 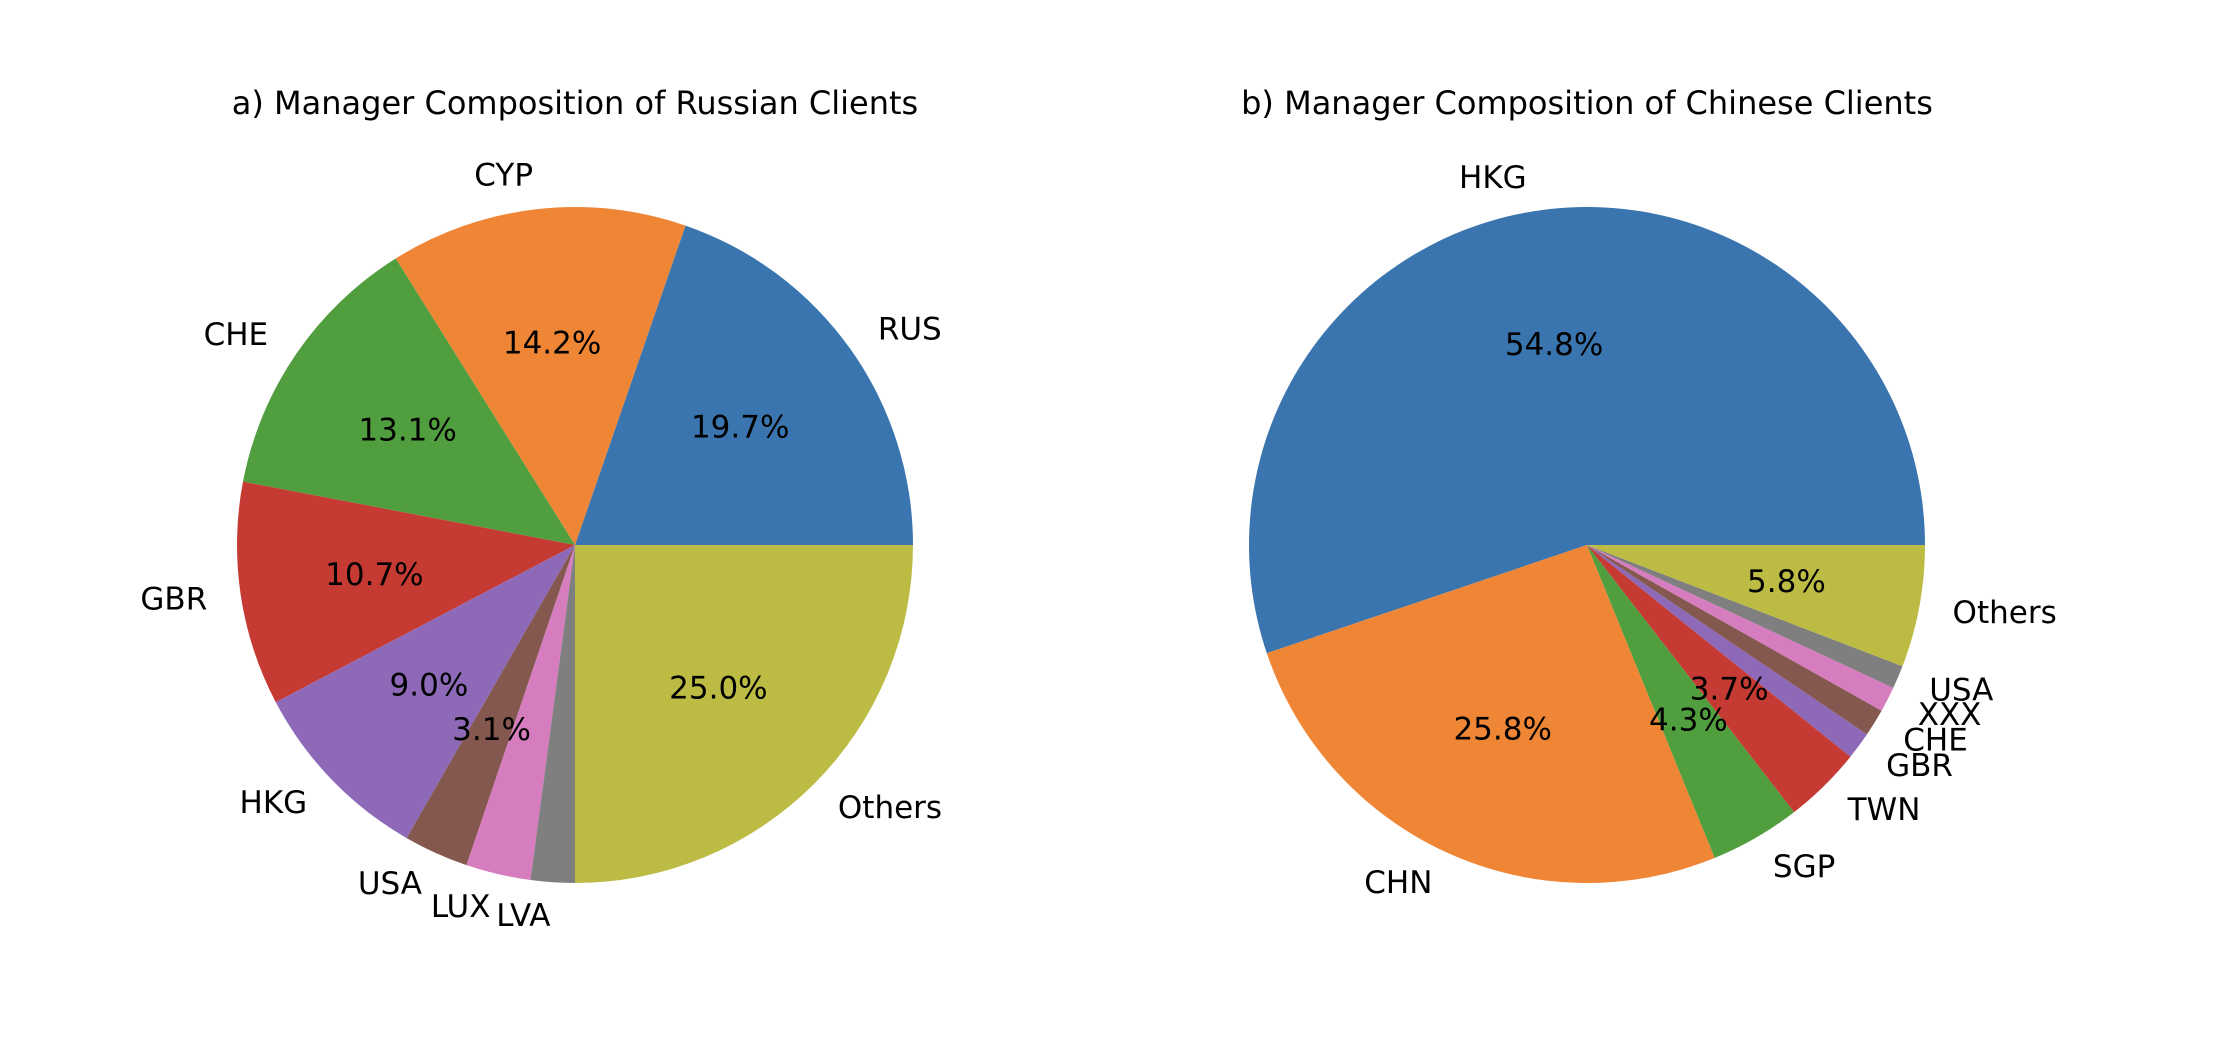 What do you see at coordinates (1502, 729) in the screenshot?
I see `pct-label-chn: 25.8%` at bounding box center [1502, 729].